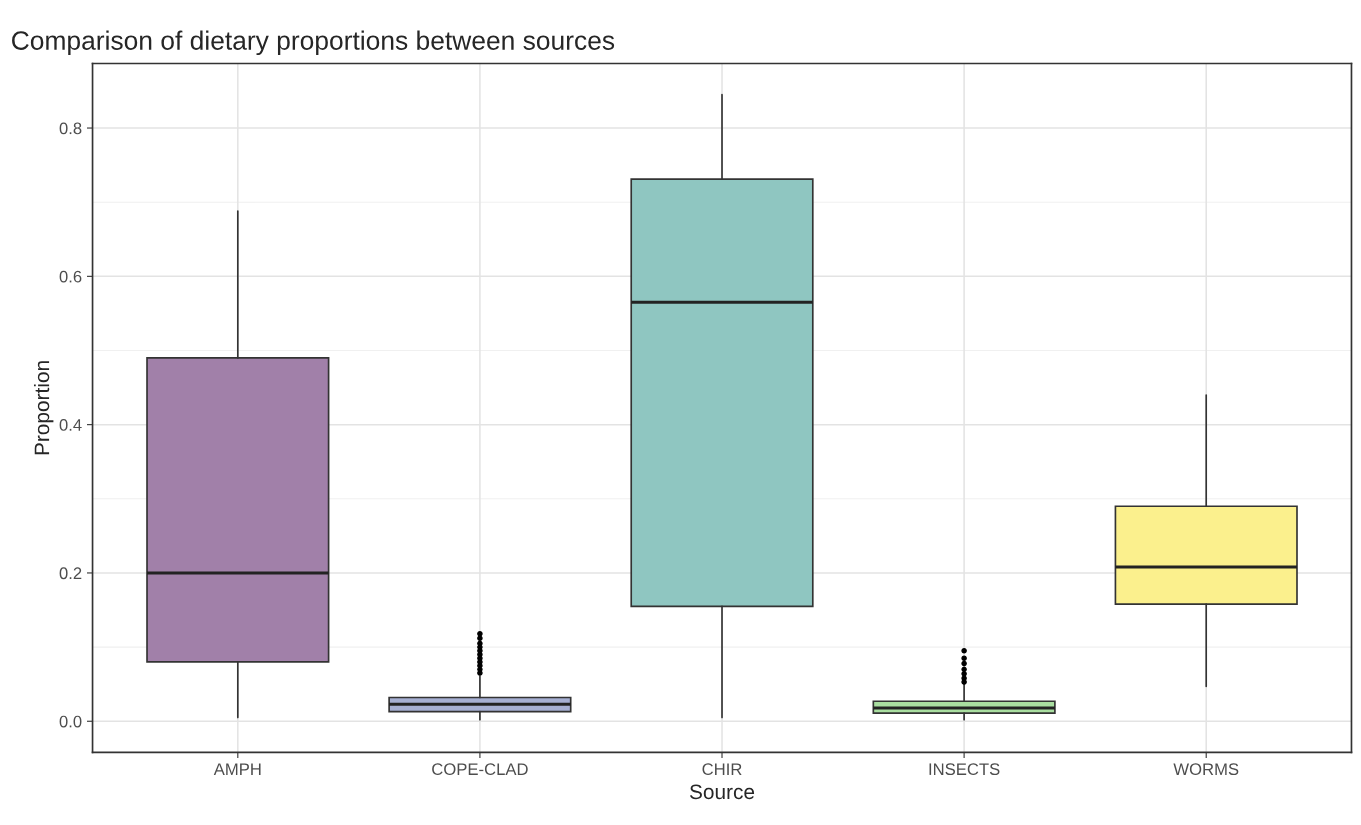  What do you see at coordinates (722, 769) in the screenshot?
I see `x-tick-label: CHIR` at bounding box center [722, 769].